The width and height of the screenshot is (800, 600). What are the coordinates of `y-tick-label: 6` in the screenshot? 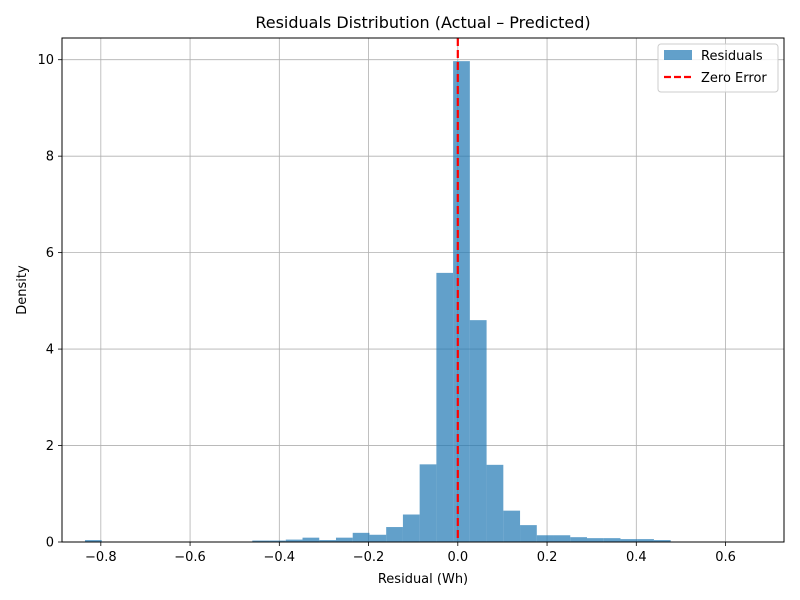 It's located at (50, 253).